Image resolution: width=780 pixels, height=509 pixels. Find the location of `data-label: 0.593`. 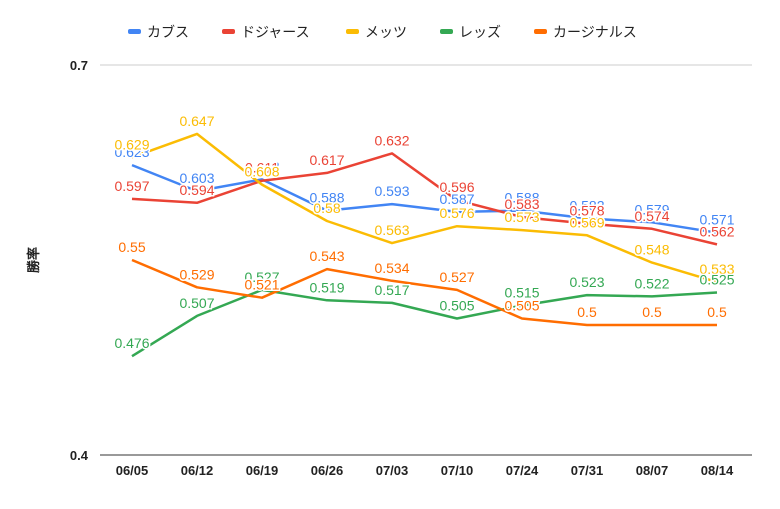

data-label: 0.593 is located at coordinates (391, 191).